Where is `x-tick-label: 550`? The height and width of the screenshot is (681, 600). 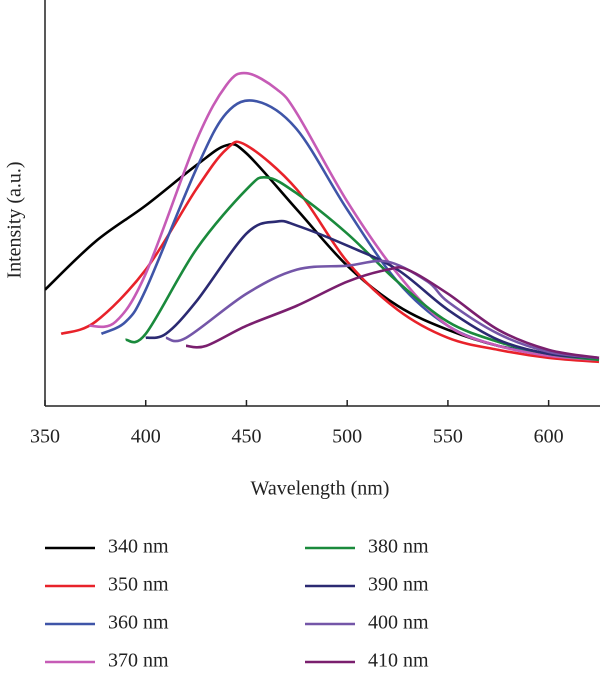
x-tick-label: 550 is located at coordinates (448, 437).